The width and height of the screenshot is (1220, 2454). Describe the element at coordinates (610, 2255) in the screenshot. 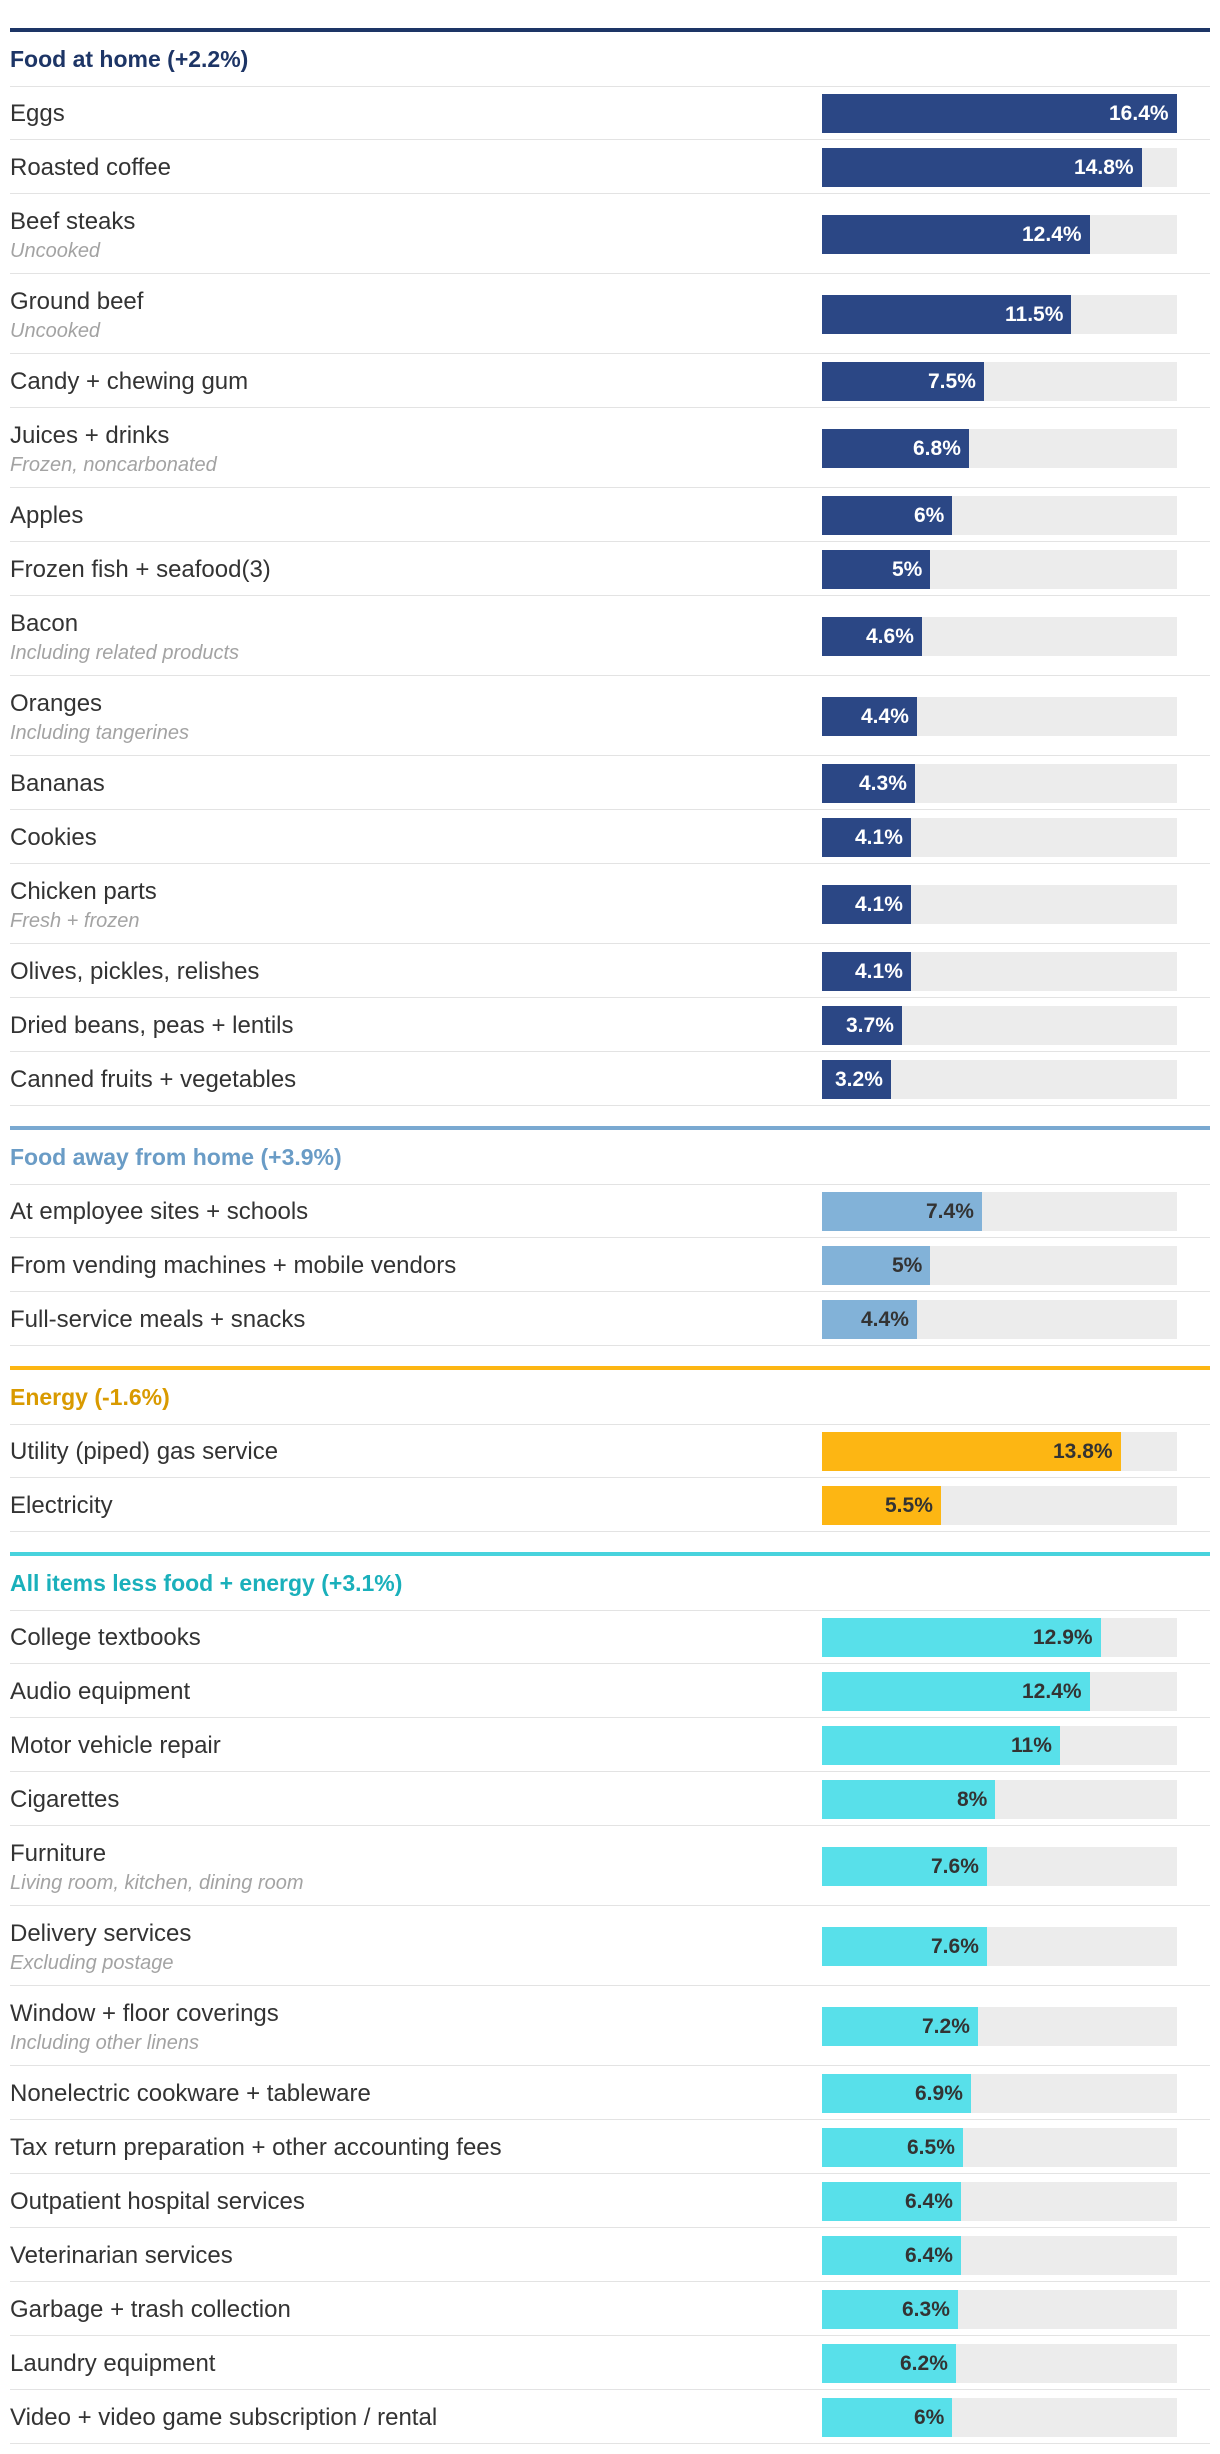

I see `bar-row: Veterinarian services 6.4%` at that location.